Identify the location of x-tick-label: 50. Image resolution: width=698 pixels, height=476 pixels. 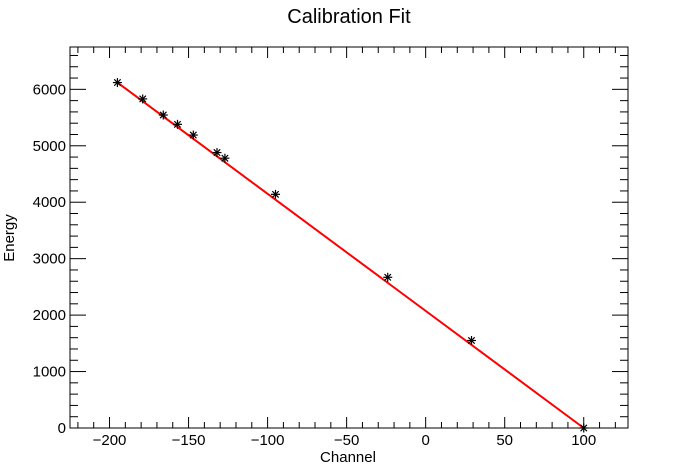
(504, 440).